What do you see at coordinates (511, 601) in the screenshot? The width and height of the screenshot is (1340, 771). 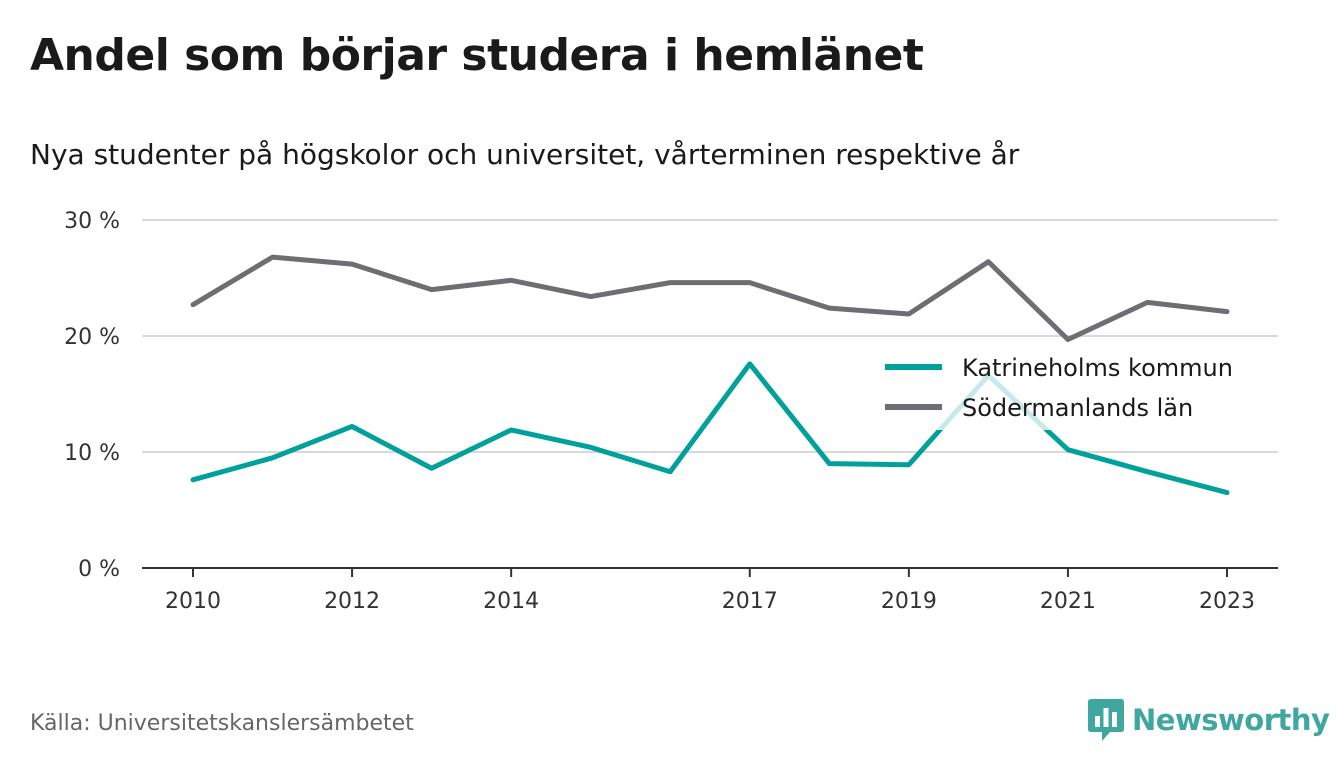 I see `x-tick-label: 2014` at bounding box center [511, 601].